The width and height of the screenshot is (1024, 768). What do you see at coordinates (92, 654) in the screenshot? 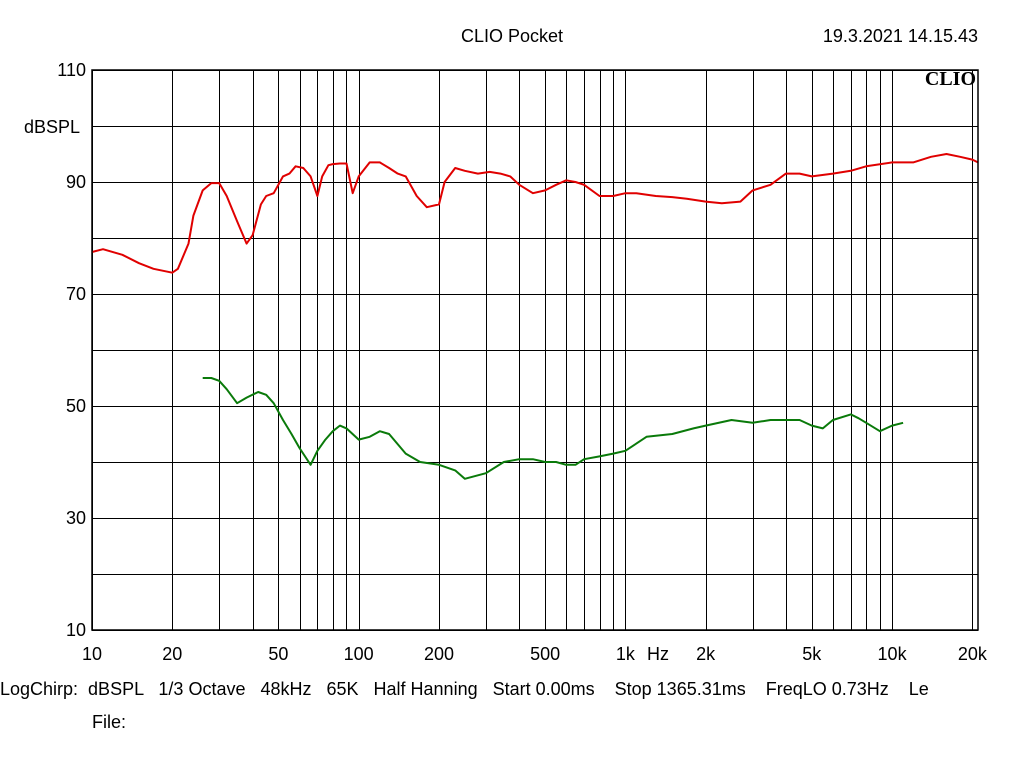
I see `x-tick-label: 10` at bounding box center [92, 654].